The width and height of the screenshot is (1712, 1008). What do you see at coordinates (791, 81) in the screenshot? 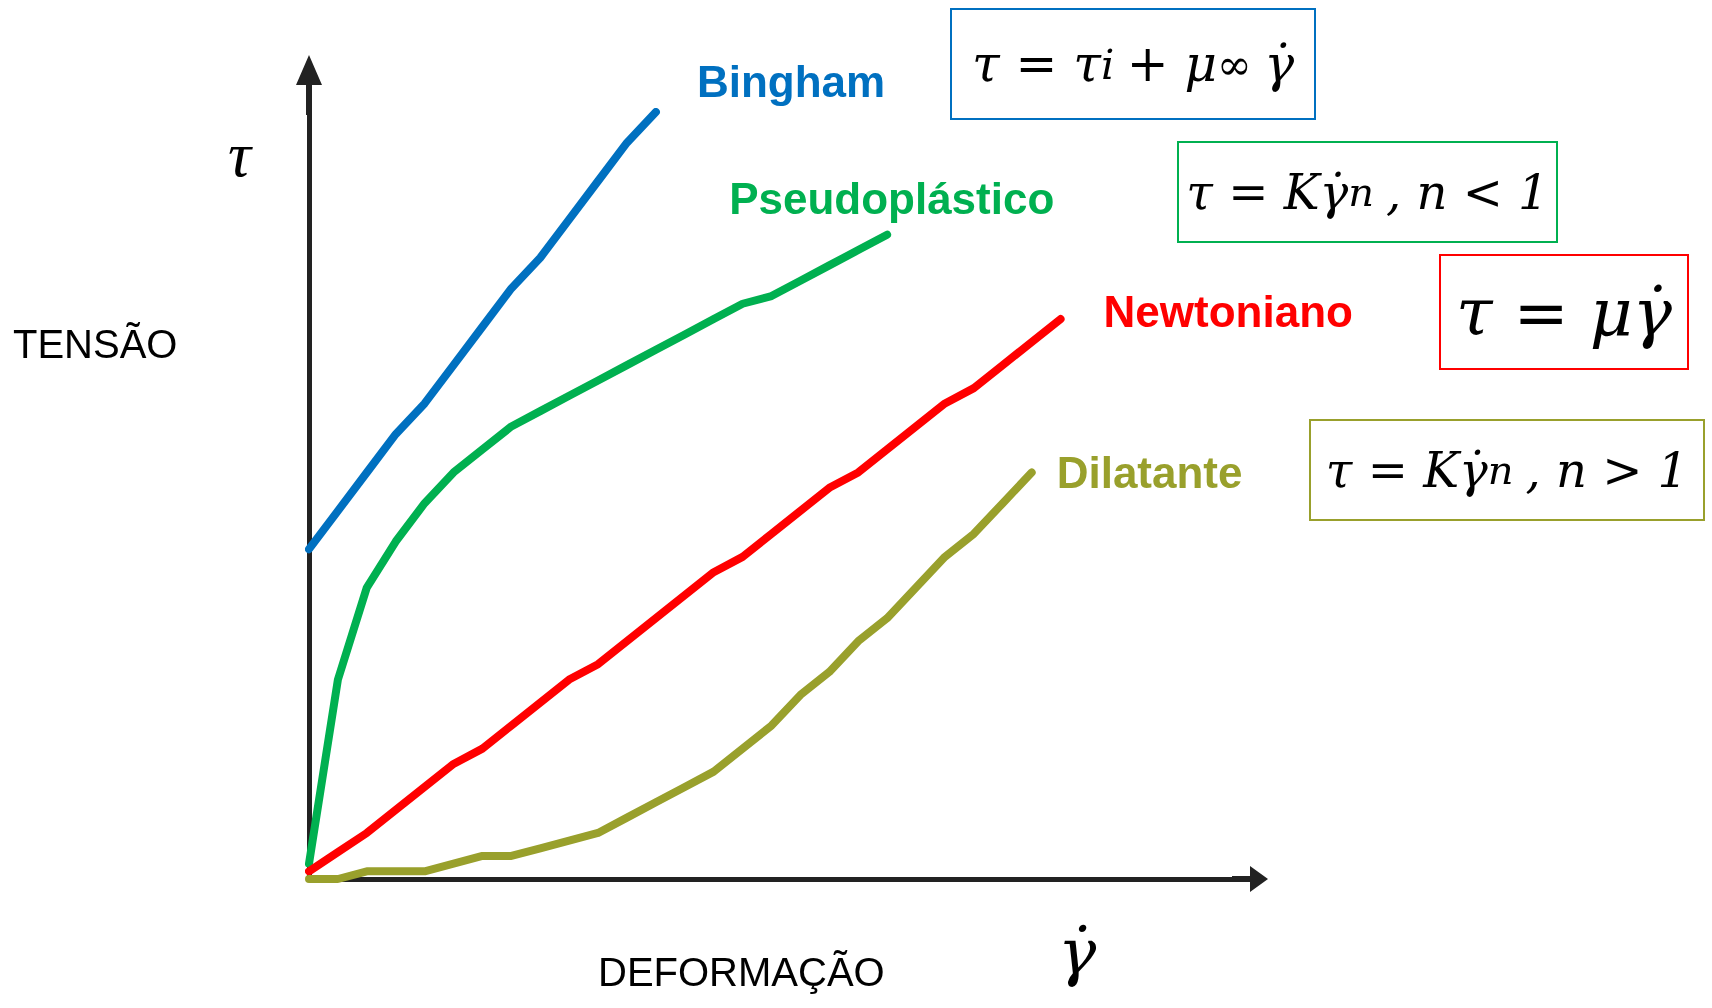
I see `series-label: Bingham` at bounding box center [791, 81].